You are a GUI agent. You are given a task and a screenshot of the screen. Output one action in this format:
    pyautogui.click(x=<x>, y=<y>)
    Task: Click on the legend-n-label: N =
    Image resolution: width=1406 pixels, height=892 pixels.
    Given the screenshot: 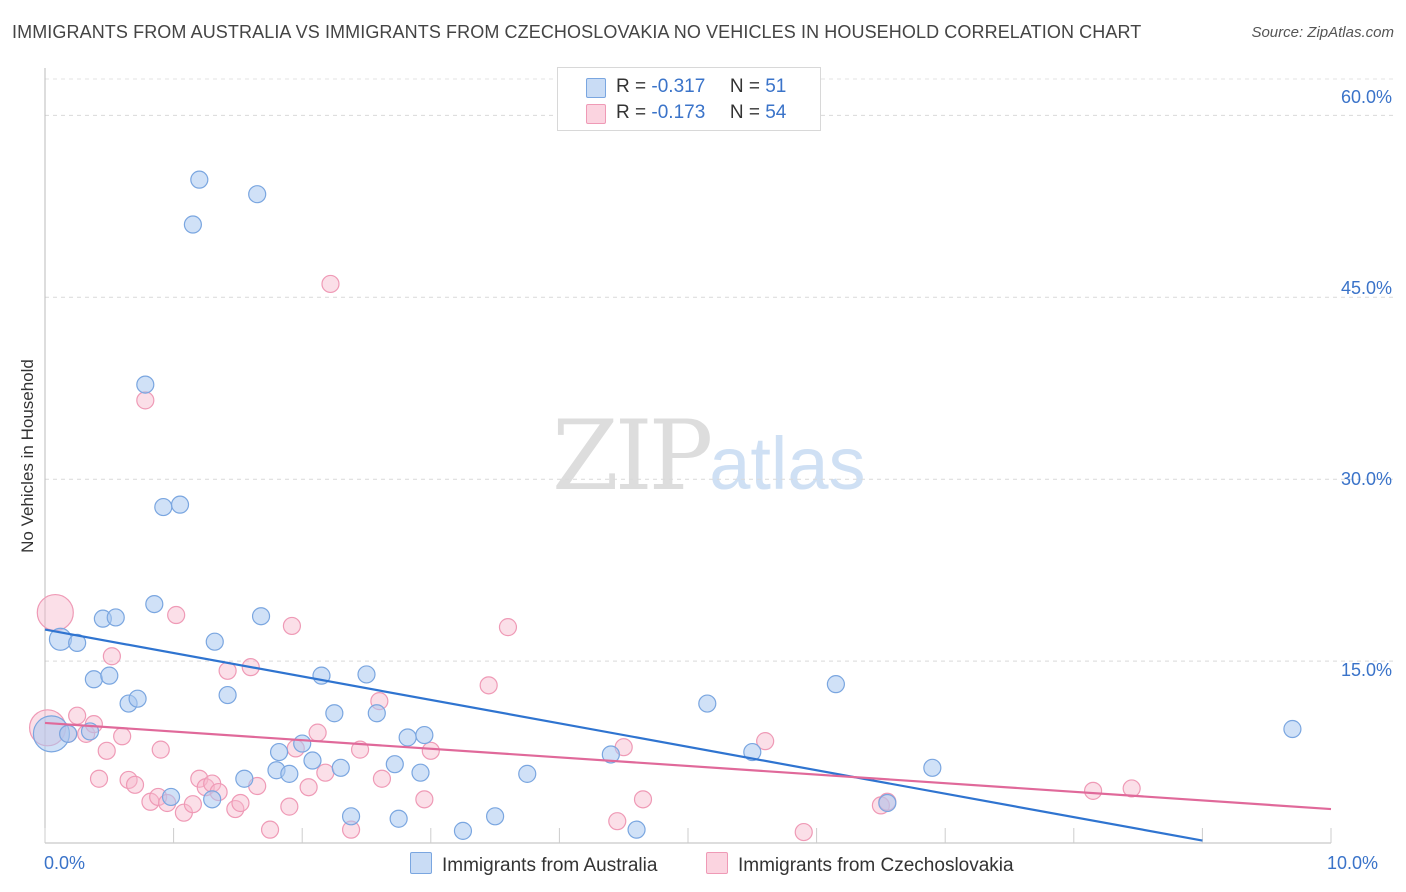 What is the action you would take?
    pyautogui.click(x=744, y=86)
    